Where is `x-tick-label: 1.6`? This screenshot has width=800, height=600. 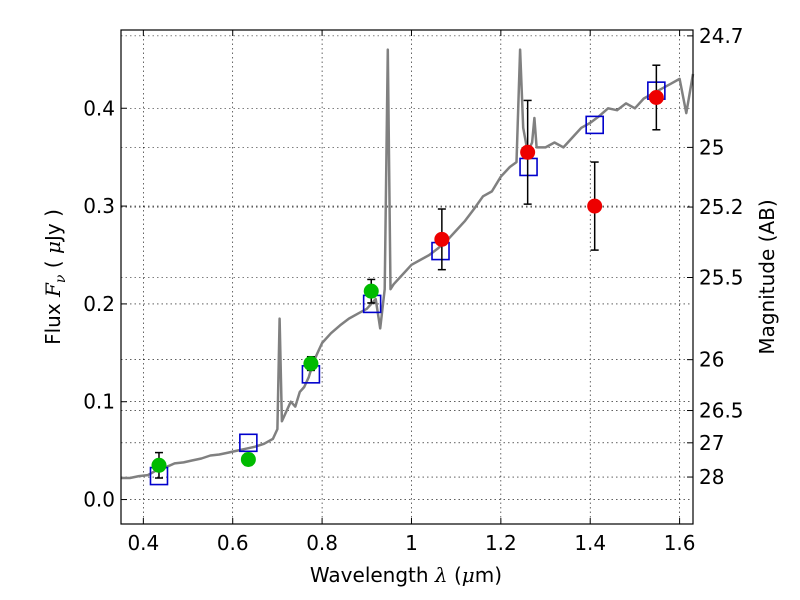 x-tick-label: 1.6 is located at coordinates (680, 543).